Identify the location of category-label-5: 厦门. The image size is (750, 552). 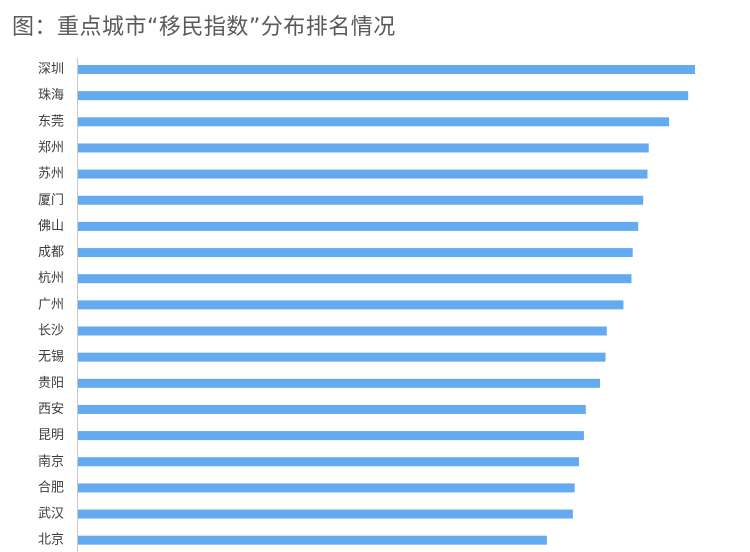
(51, 200).